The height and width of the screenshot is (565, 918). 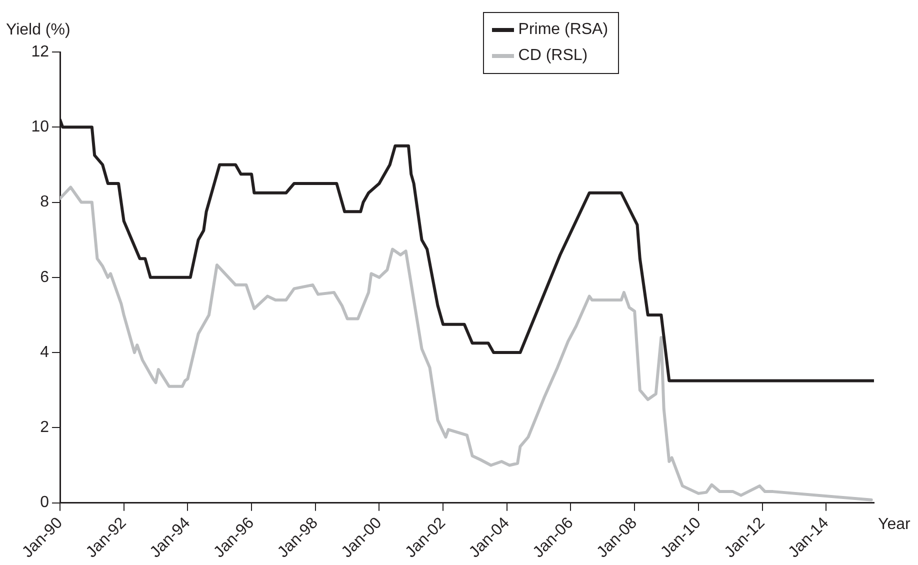 I want to click on legend-label: Prime (RSA), so click(x=563, y=30).